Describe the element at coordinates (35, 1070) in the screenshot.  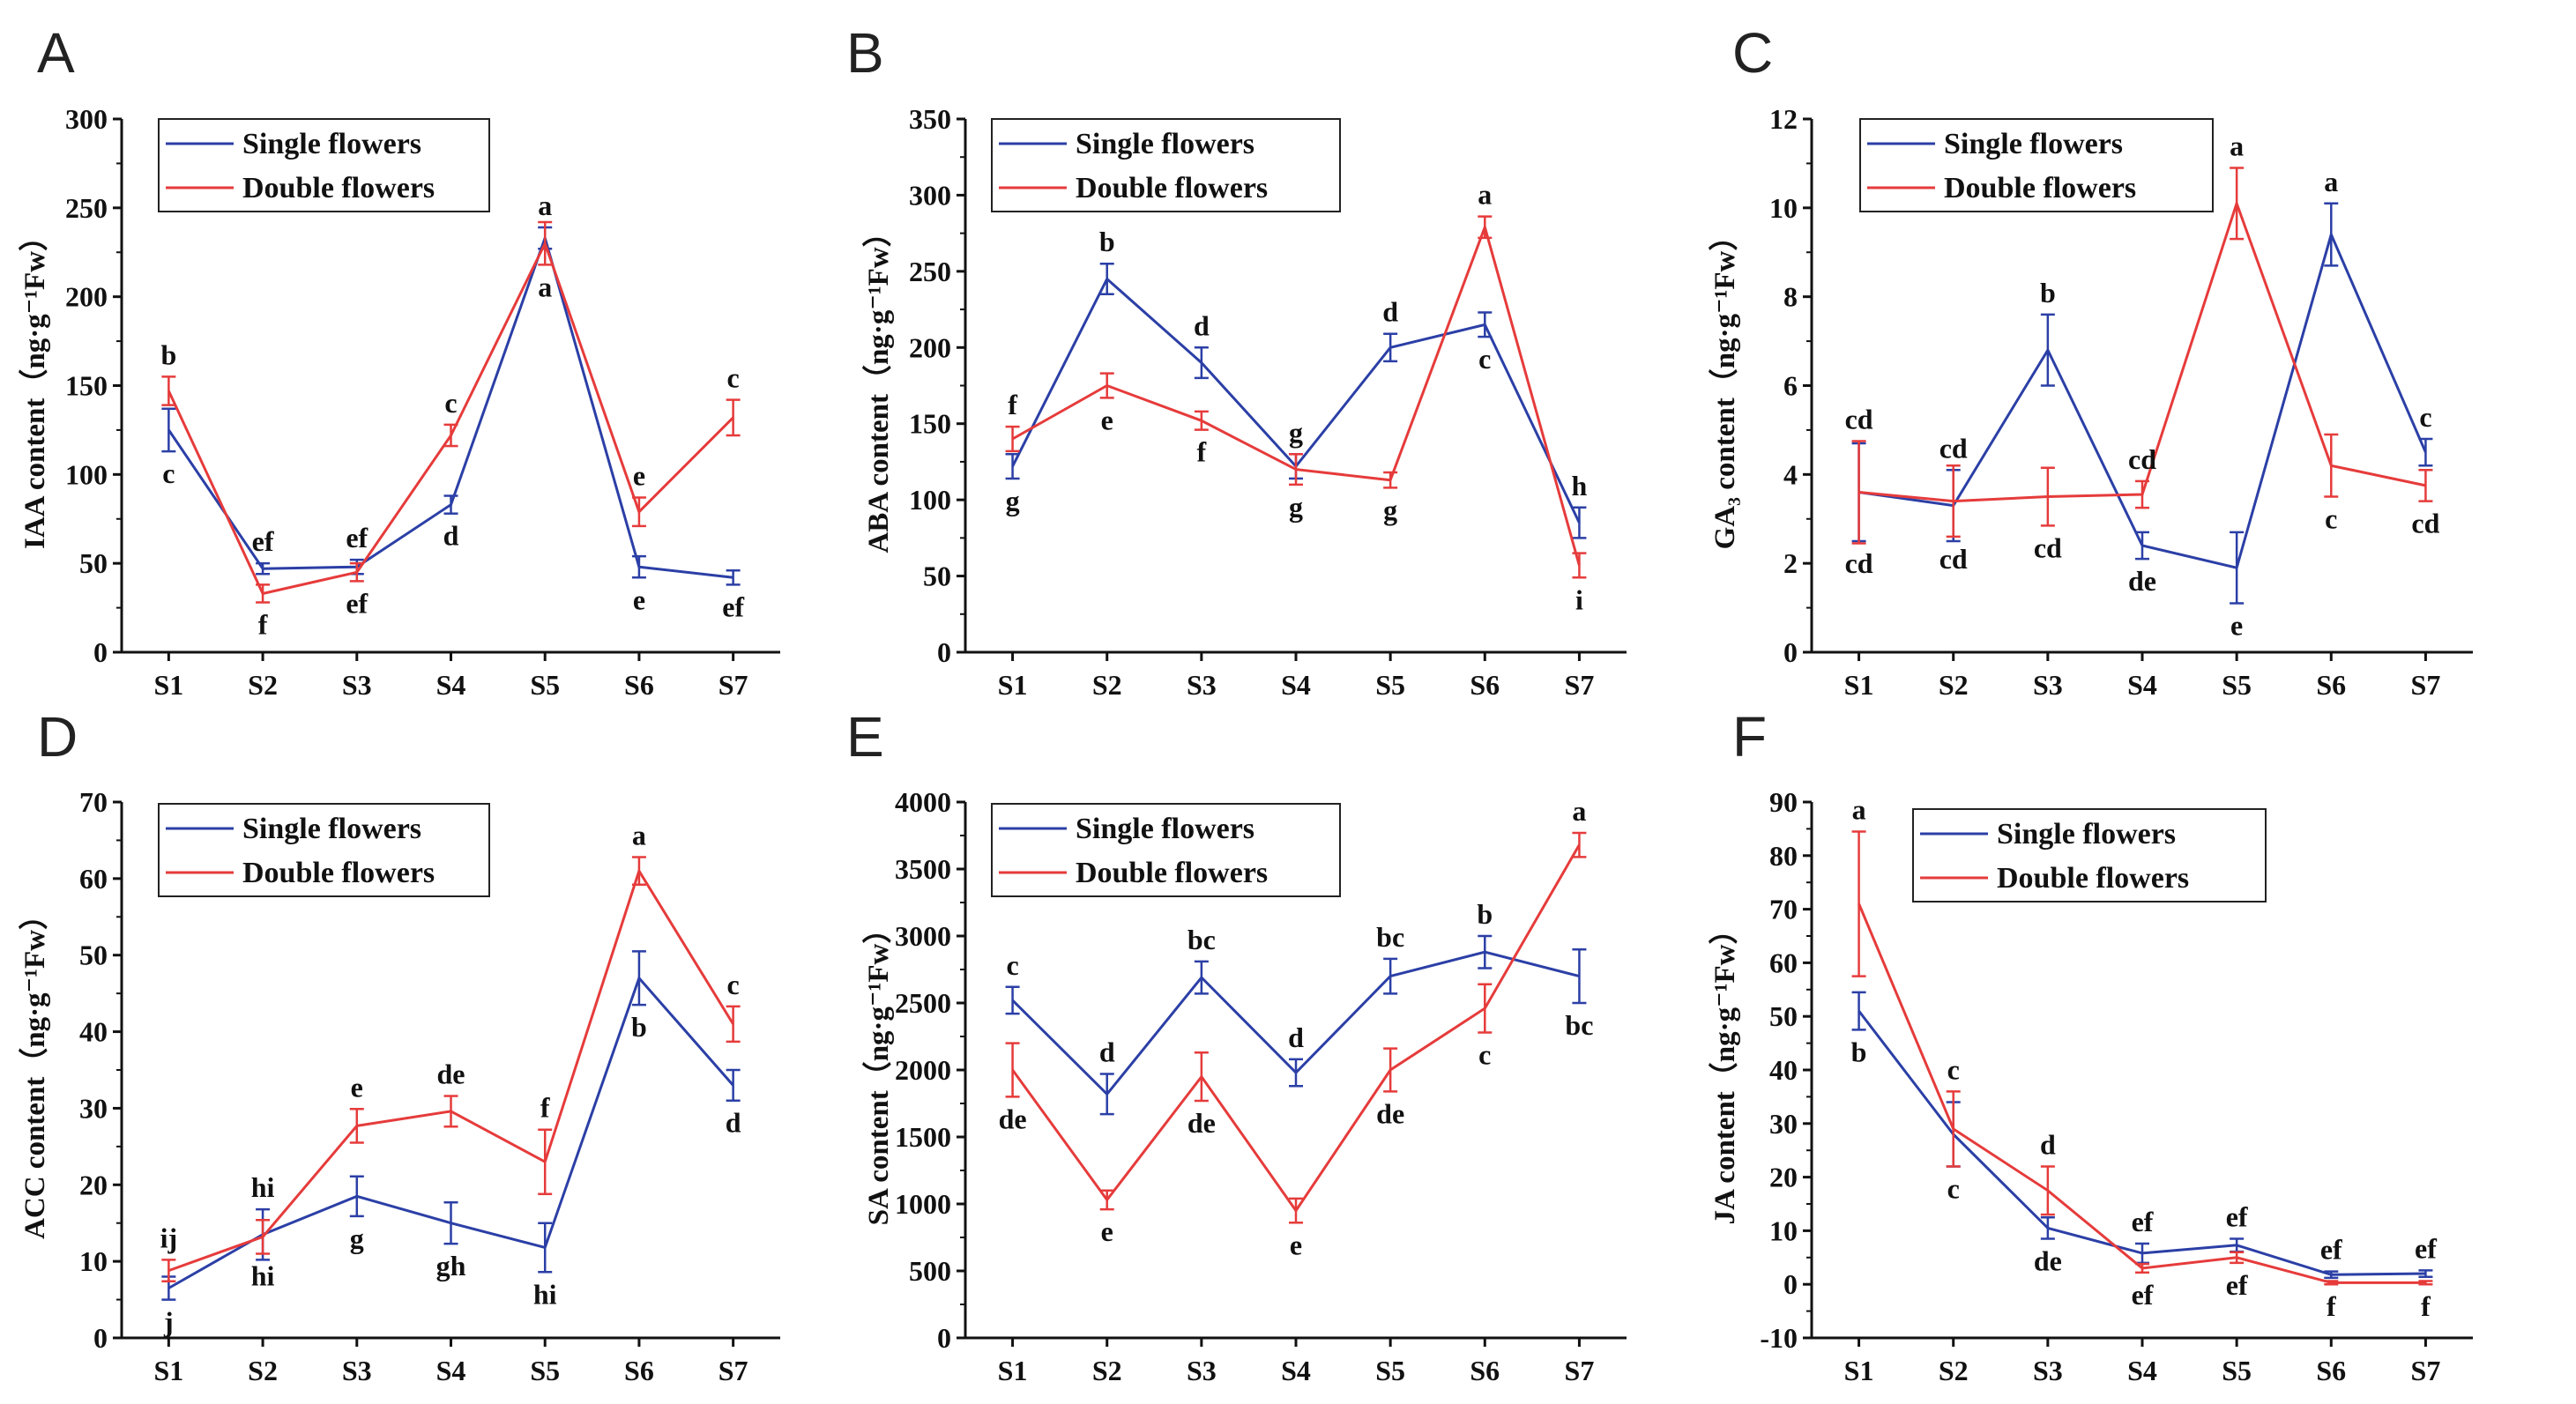
I see `y-axis-label: ACC content（ng·g⁻¹Fw）` at that location.